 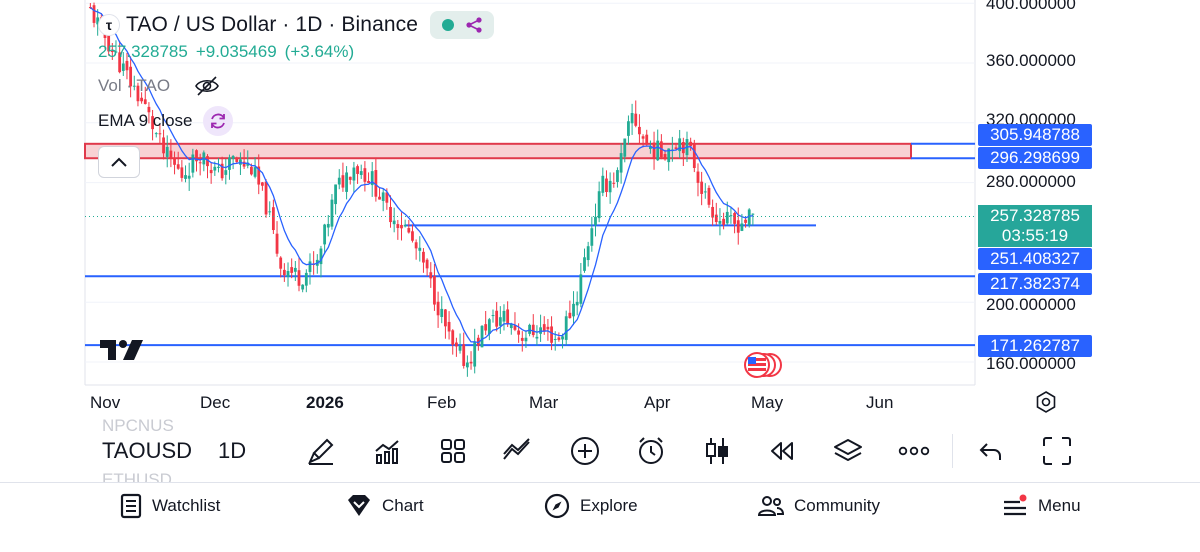 What do you see at coordinates (147, 450) in the screenshot?
I see `symbol-selector: TAOUSD` at bounding box center [147, 450].